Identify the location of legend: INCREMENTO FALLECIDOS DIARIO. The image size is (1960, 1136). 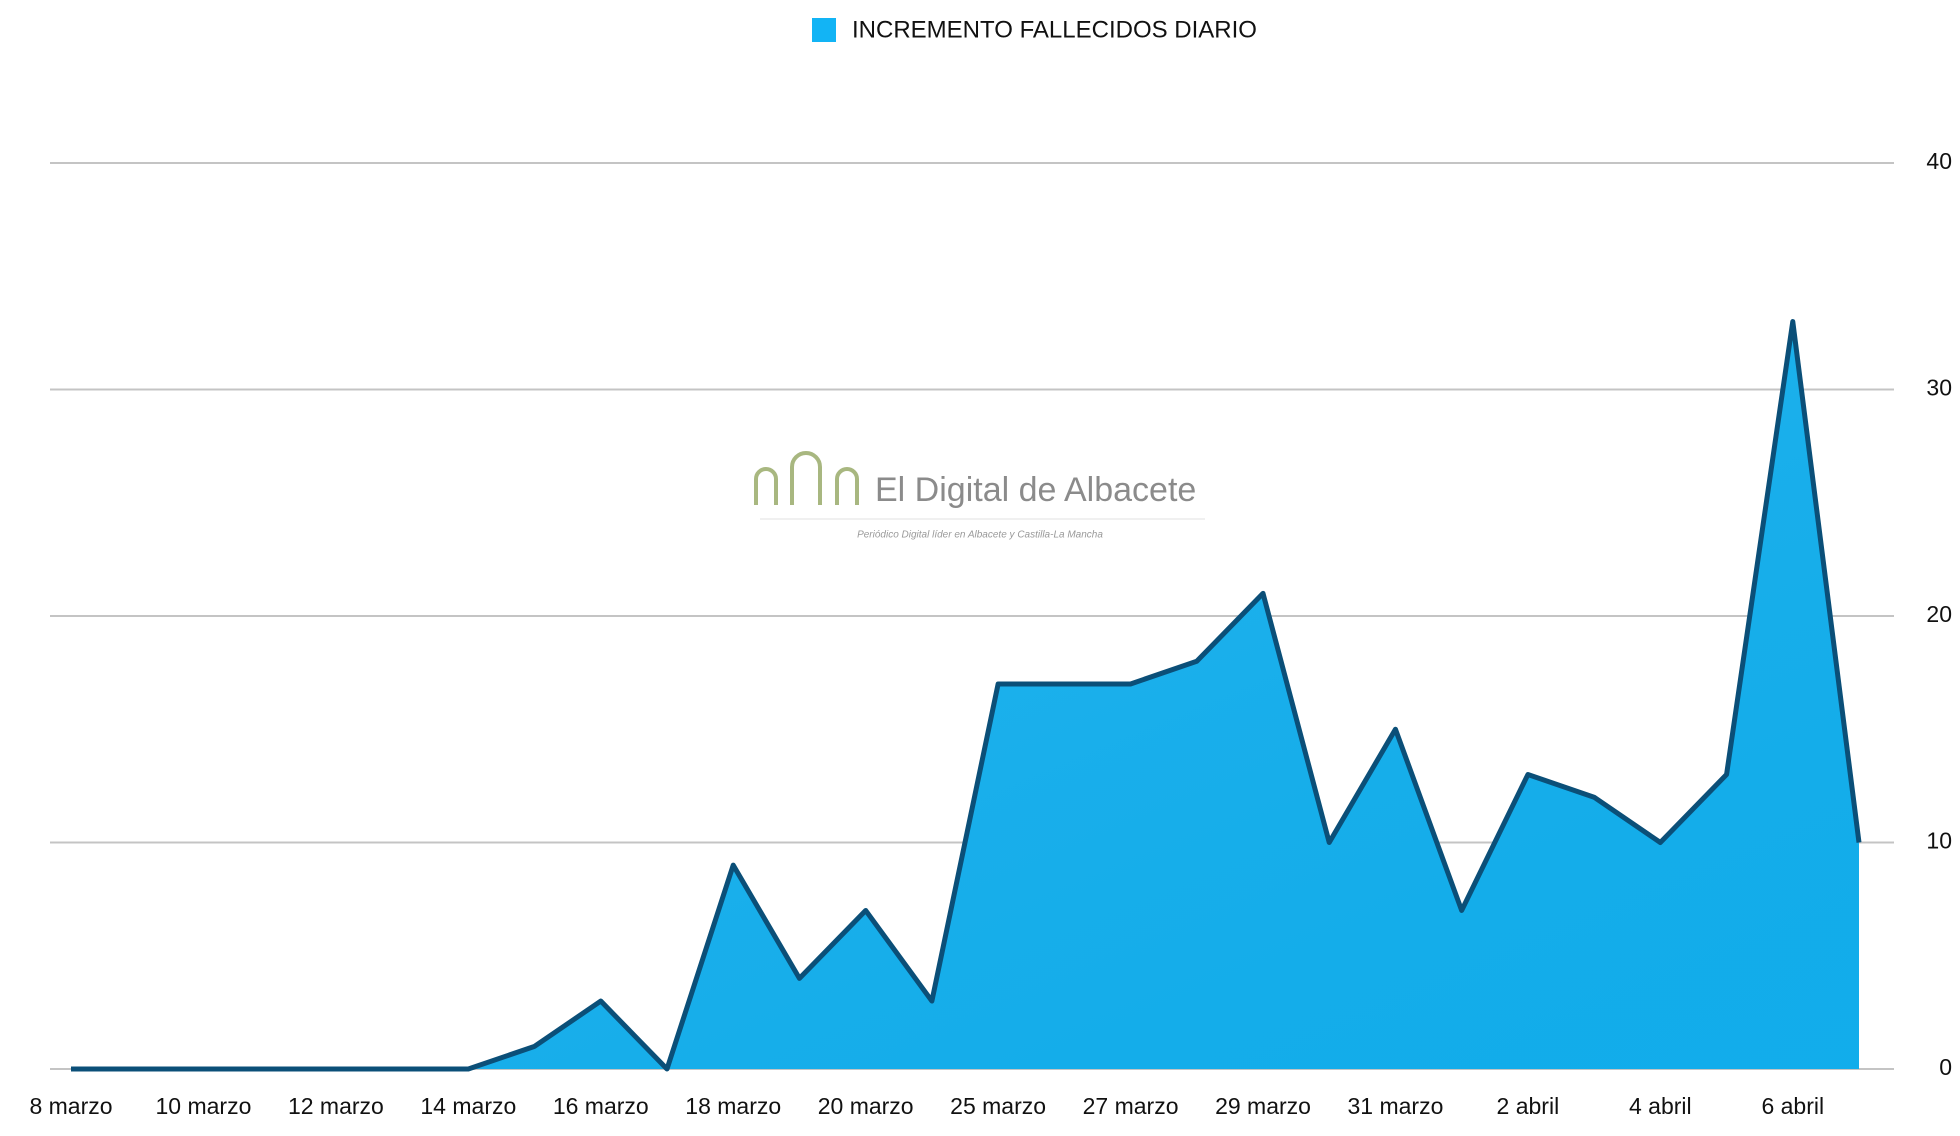
(1034, 29).